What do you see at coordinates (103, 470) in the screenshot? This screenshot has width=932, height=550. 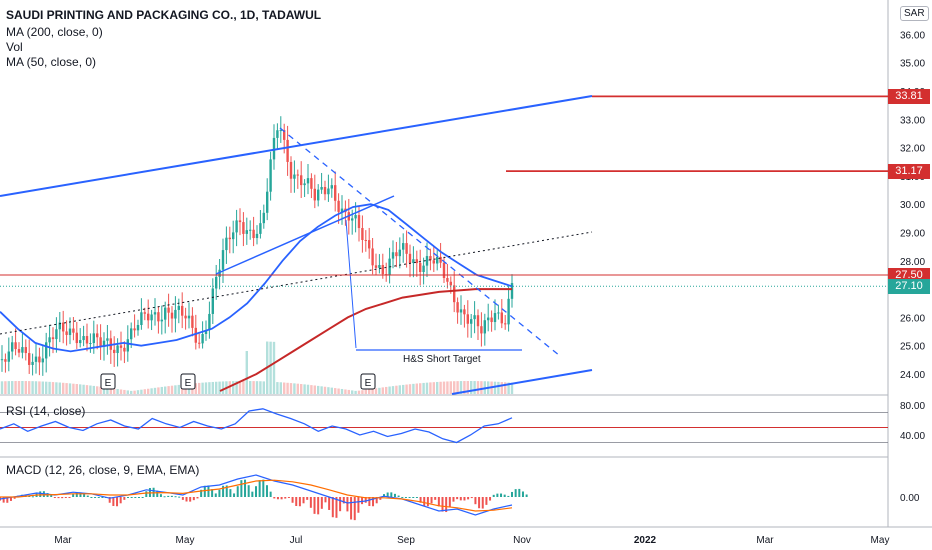 I see `macd-legend: MACD (12, 26, close, 9, EMA, EMA)` at bounding box center [103, 470].